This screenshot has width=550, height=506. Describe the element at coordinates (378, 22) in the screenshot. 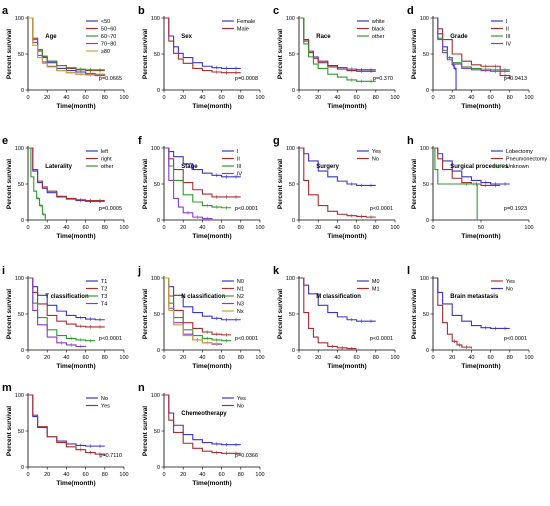

I see `legend-label: white` at that location.